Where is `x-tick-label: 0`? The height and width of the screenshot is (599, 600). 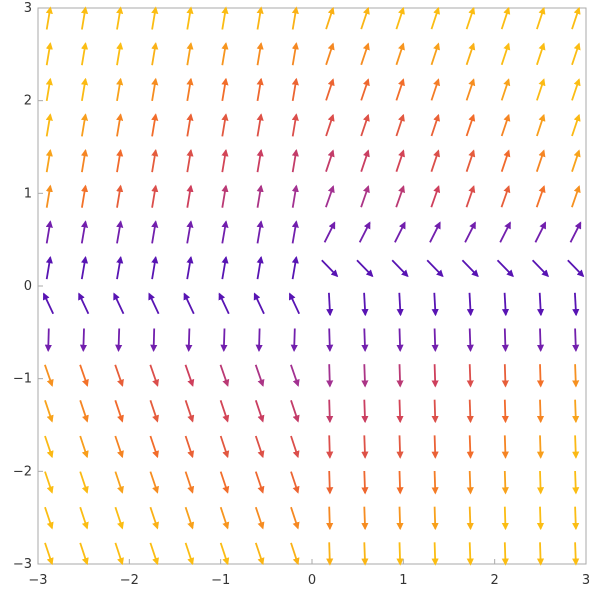
x-tick-label: 0 is located at coordinates (312, 580).